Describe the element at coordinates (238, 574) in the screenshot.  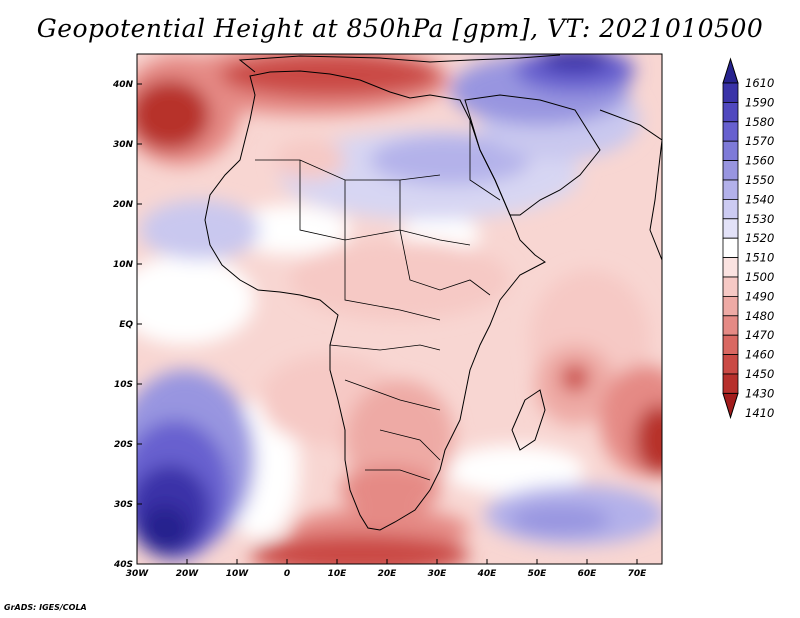
I see `lon-label: 10W` at that location.